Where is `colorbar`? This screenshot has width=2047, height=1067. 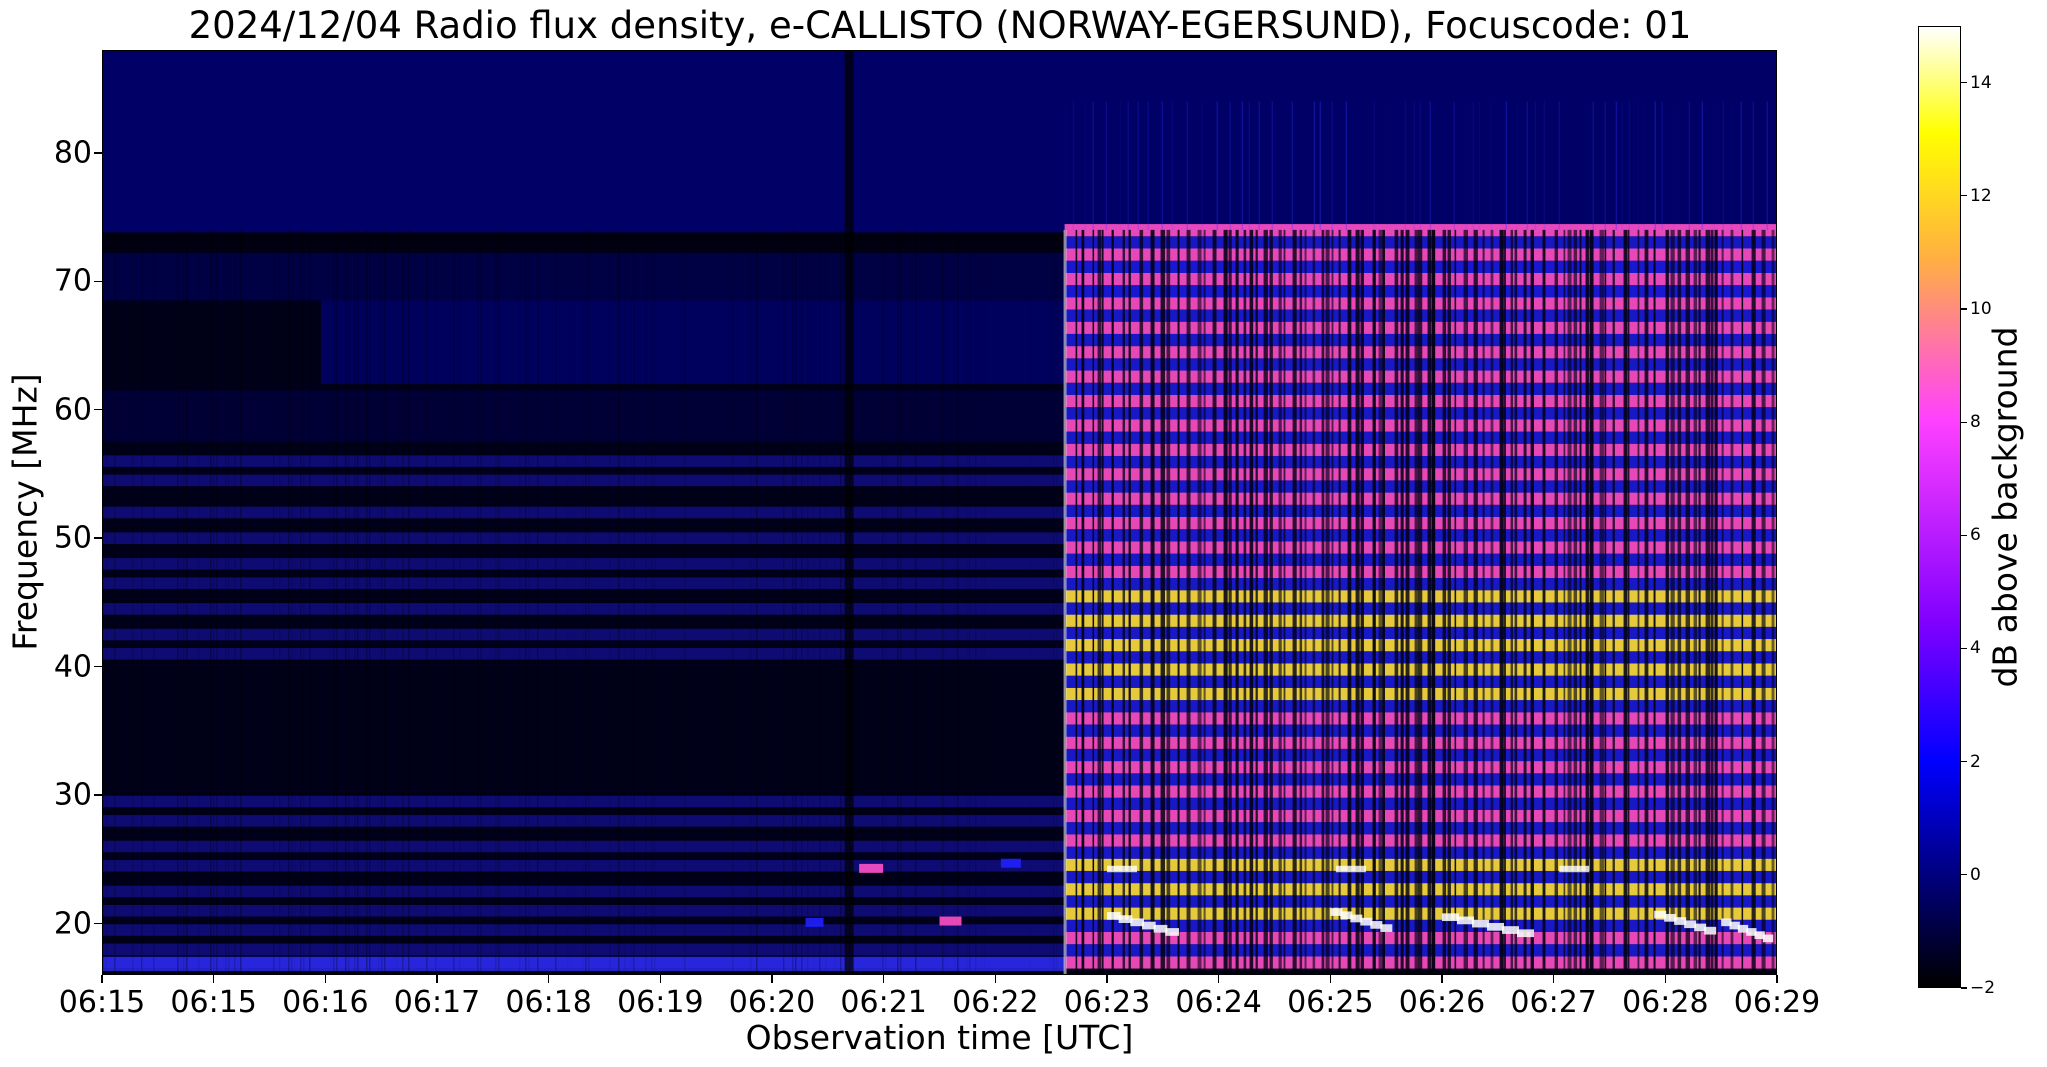
colorbar is located at coordinates (1939, 507).